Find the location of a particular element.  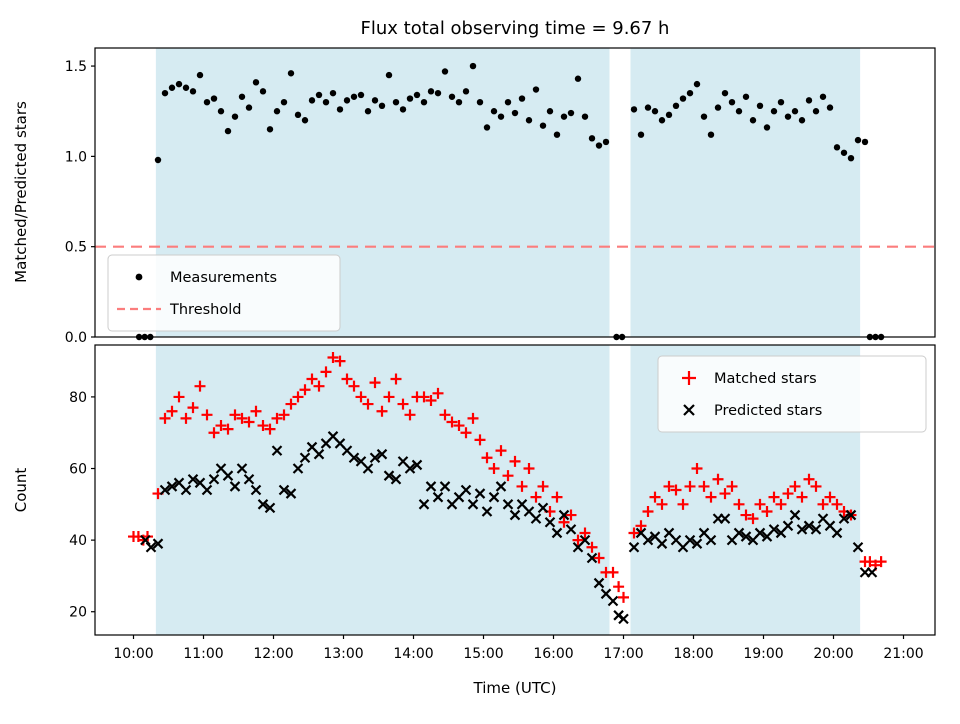

x-axis-label: Time (UTC) is located at coordinates (515, 688).